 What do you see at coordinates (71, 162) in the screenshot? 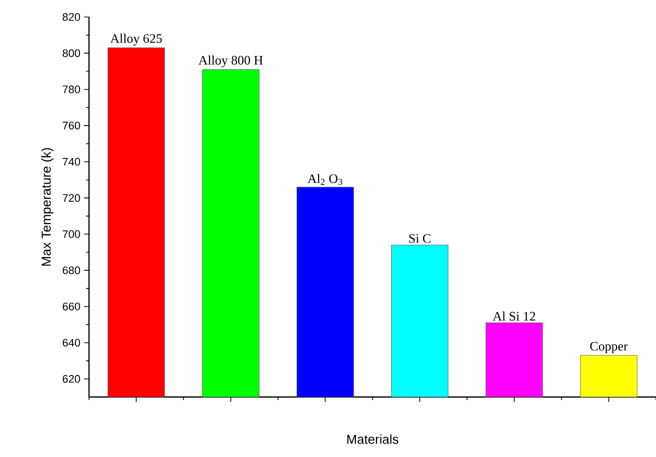
I see `y-tick-label: 740` at bounding box center [71, 162].